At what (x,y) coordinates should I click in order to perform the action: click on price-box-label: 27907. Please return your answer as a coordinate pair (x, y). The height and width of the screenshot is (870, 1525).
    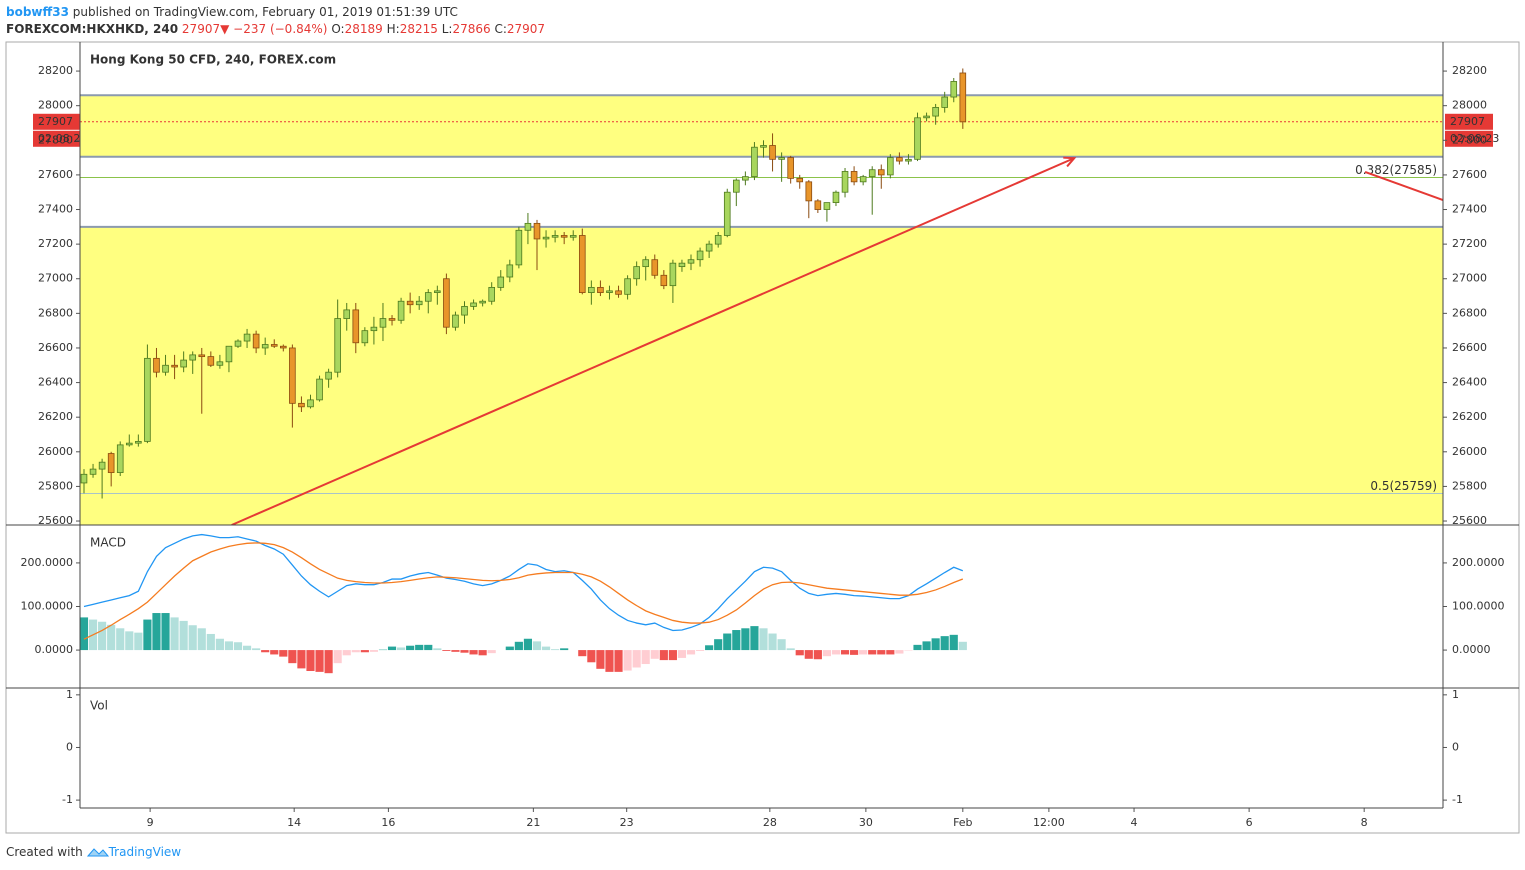
    Looking at the image, I should click on (55, 121).